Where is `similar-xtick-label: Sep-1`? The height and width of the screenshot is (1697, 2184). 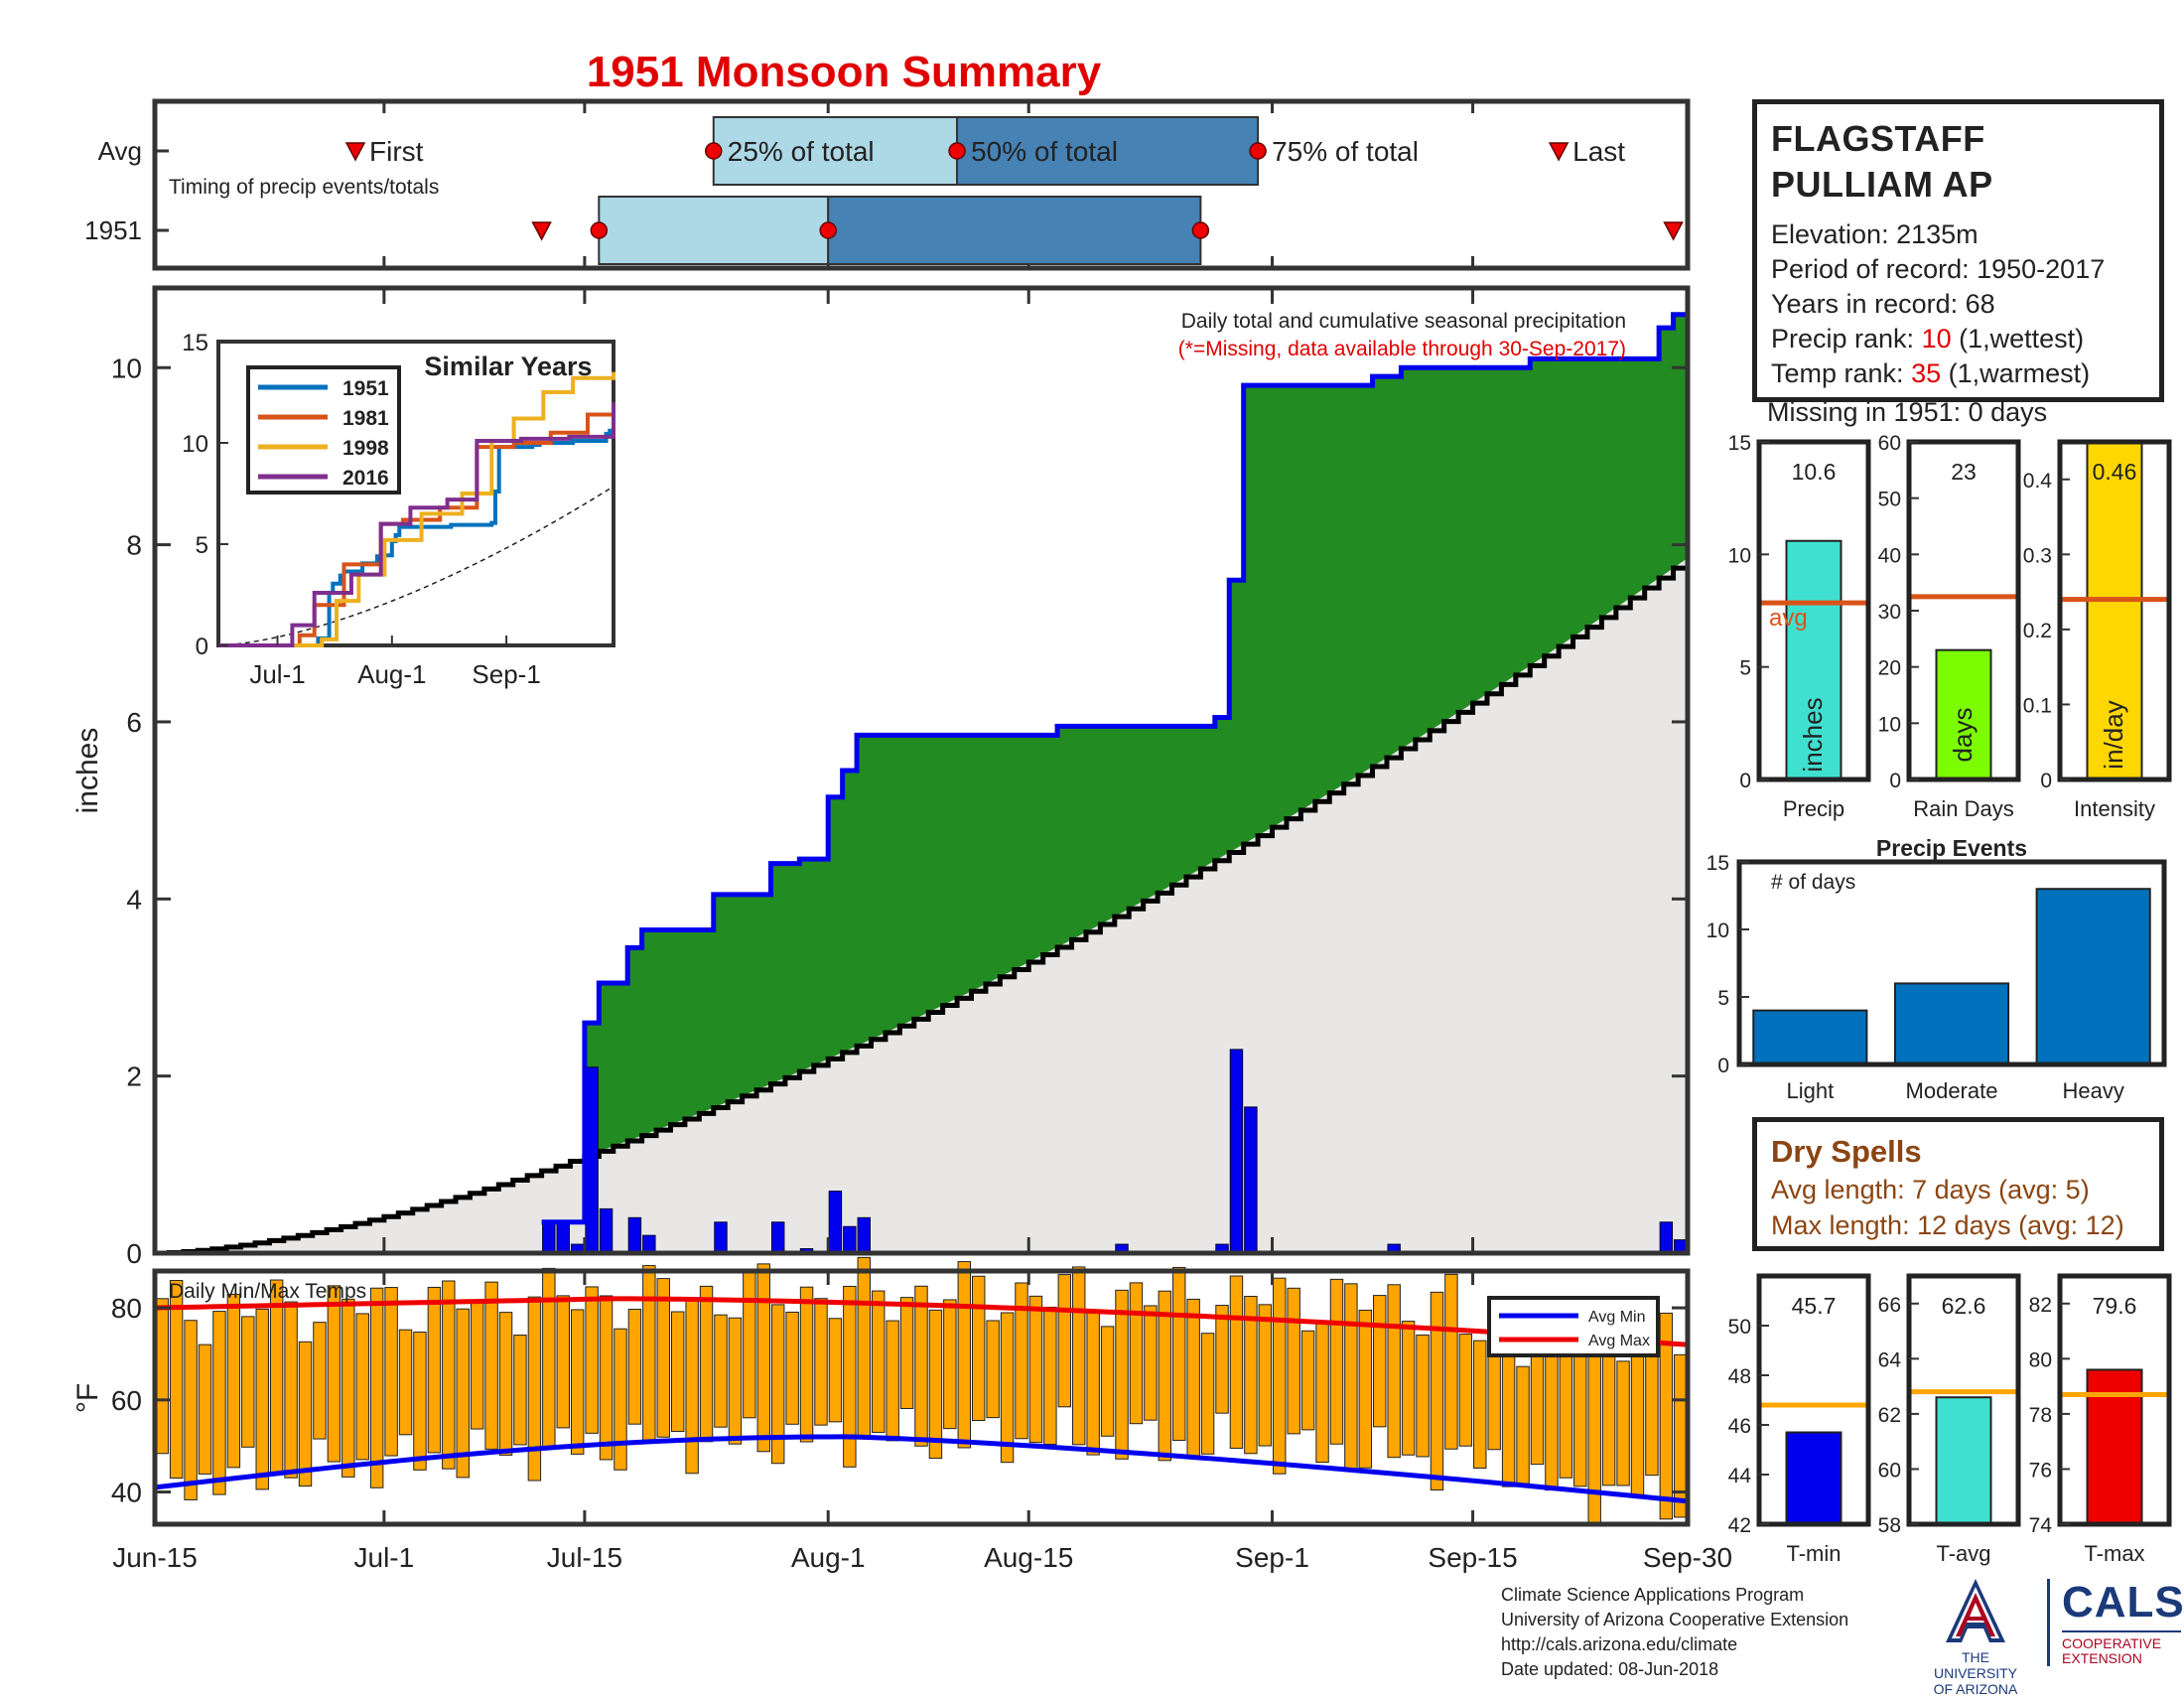 similar-xtick-label: Sep-1 is located at coordinates (506, 674).